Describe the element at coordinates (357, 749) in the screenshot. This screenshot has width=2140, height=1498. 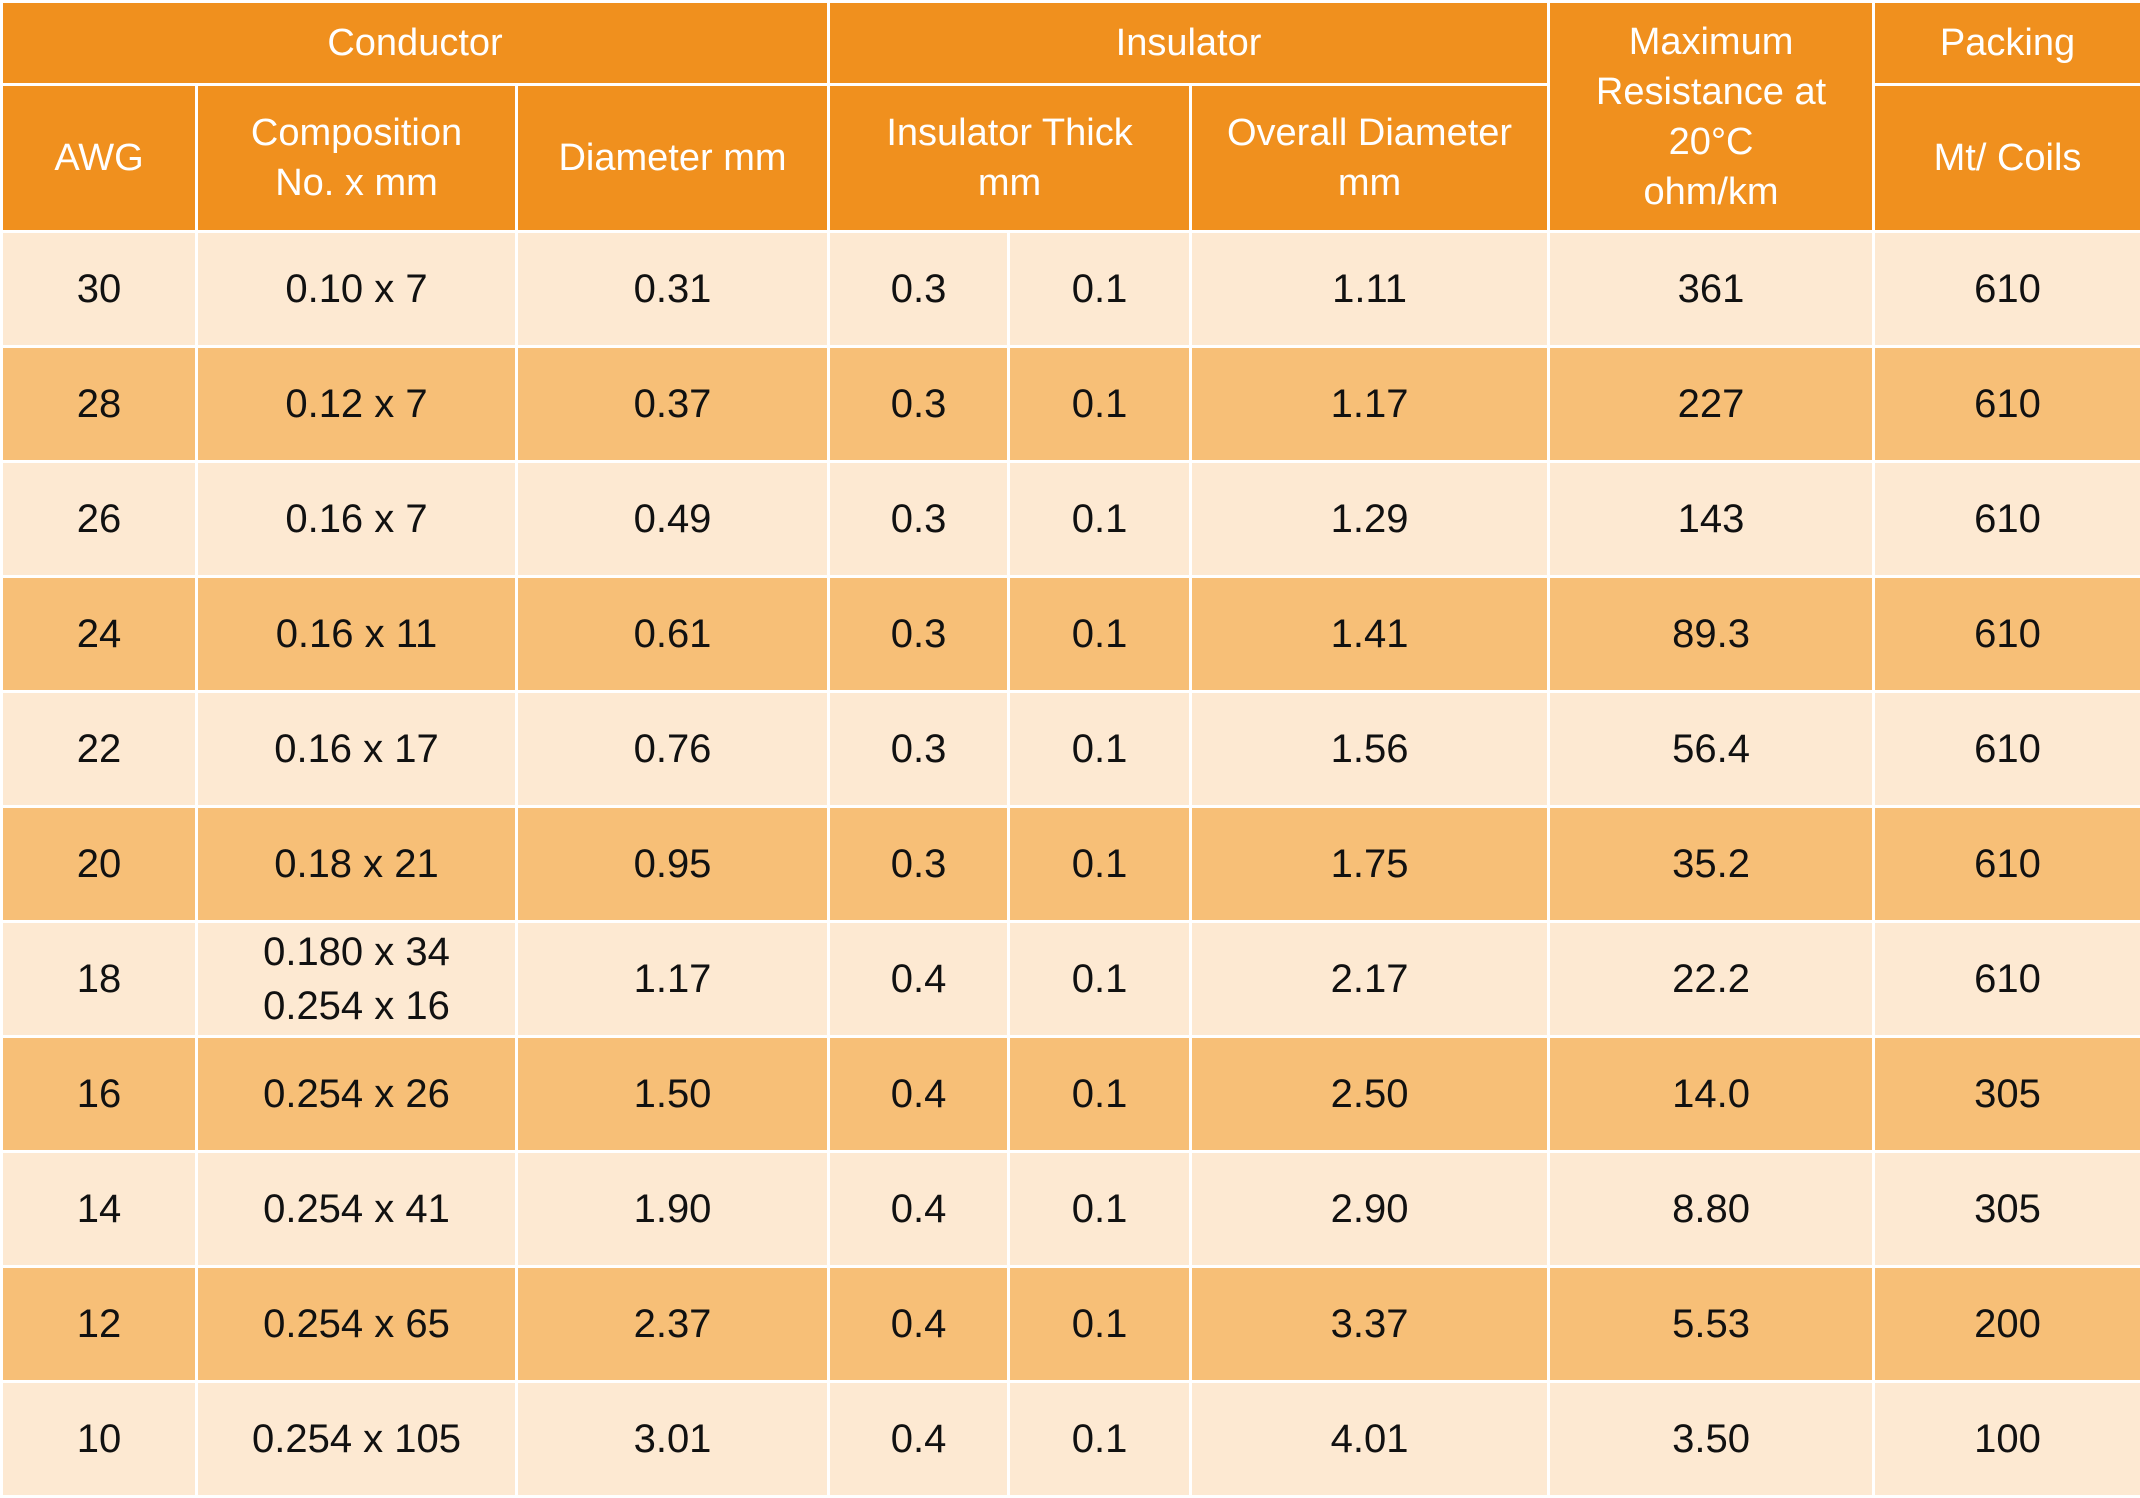
I see `composition-cell: 0.16 x 17` at that location.